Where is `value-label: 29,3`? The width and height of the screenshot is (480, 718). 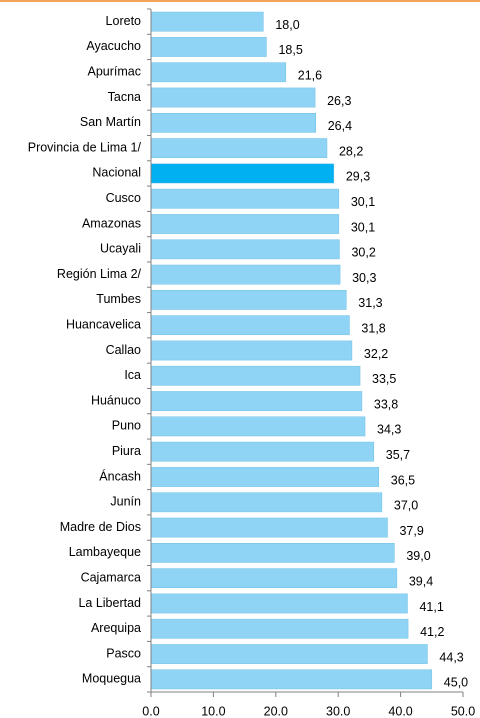 value-label: 29,3 is located at coordinates (358, 177).